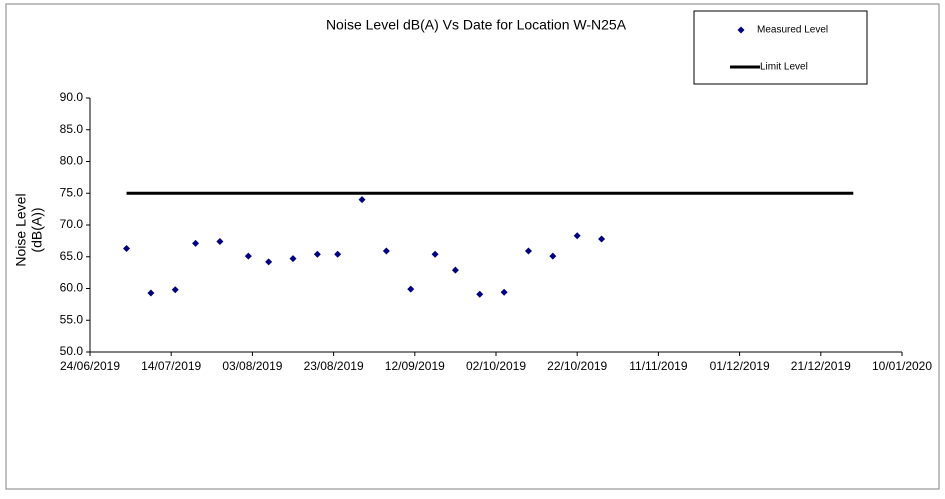 Image resolution: width=945 pixels, height=499 pixels. What do you see at coordinates (72, 256) in the screenshot?
I see `y-tick-label: 65.0` at bounding box center [72, 256].